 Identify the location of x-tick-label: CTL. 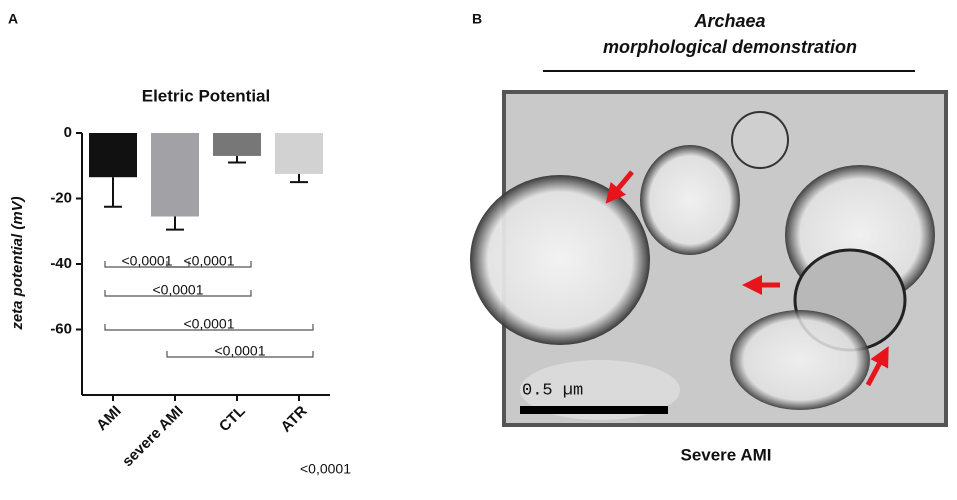
(232, 419).